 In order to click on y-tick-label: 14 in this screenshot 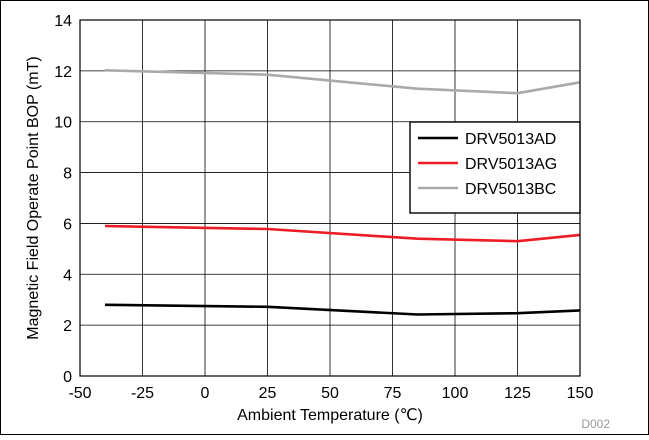, I will do `click(63, 21)`.